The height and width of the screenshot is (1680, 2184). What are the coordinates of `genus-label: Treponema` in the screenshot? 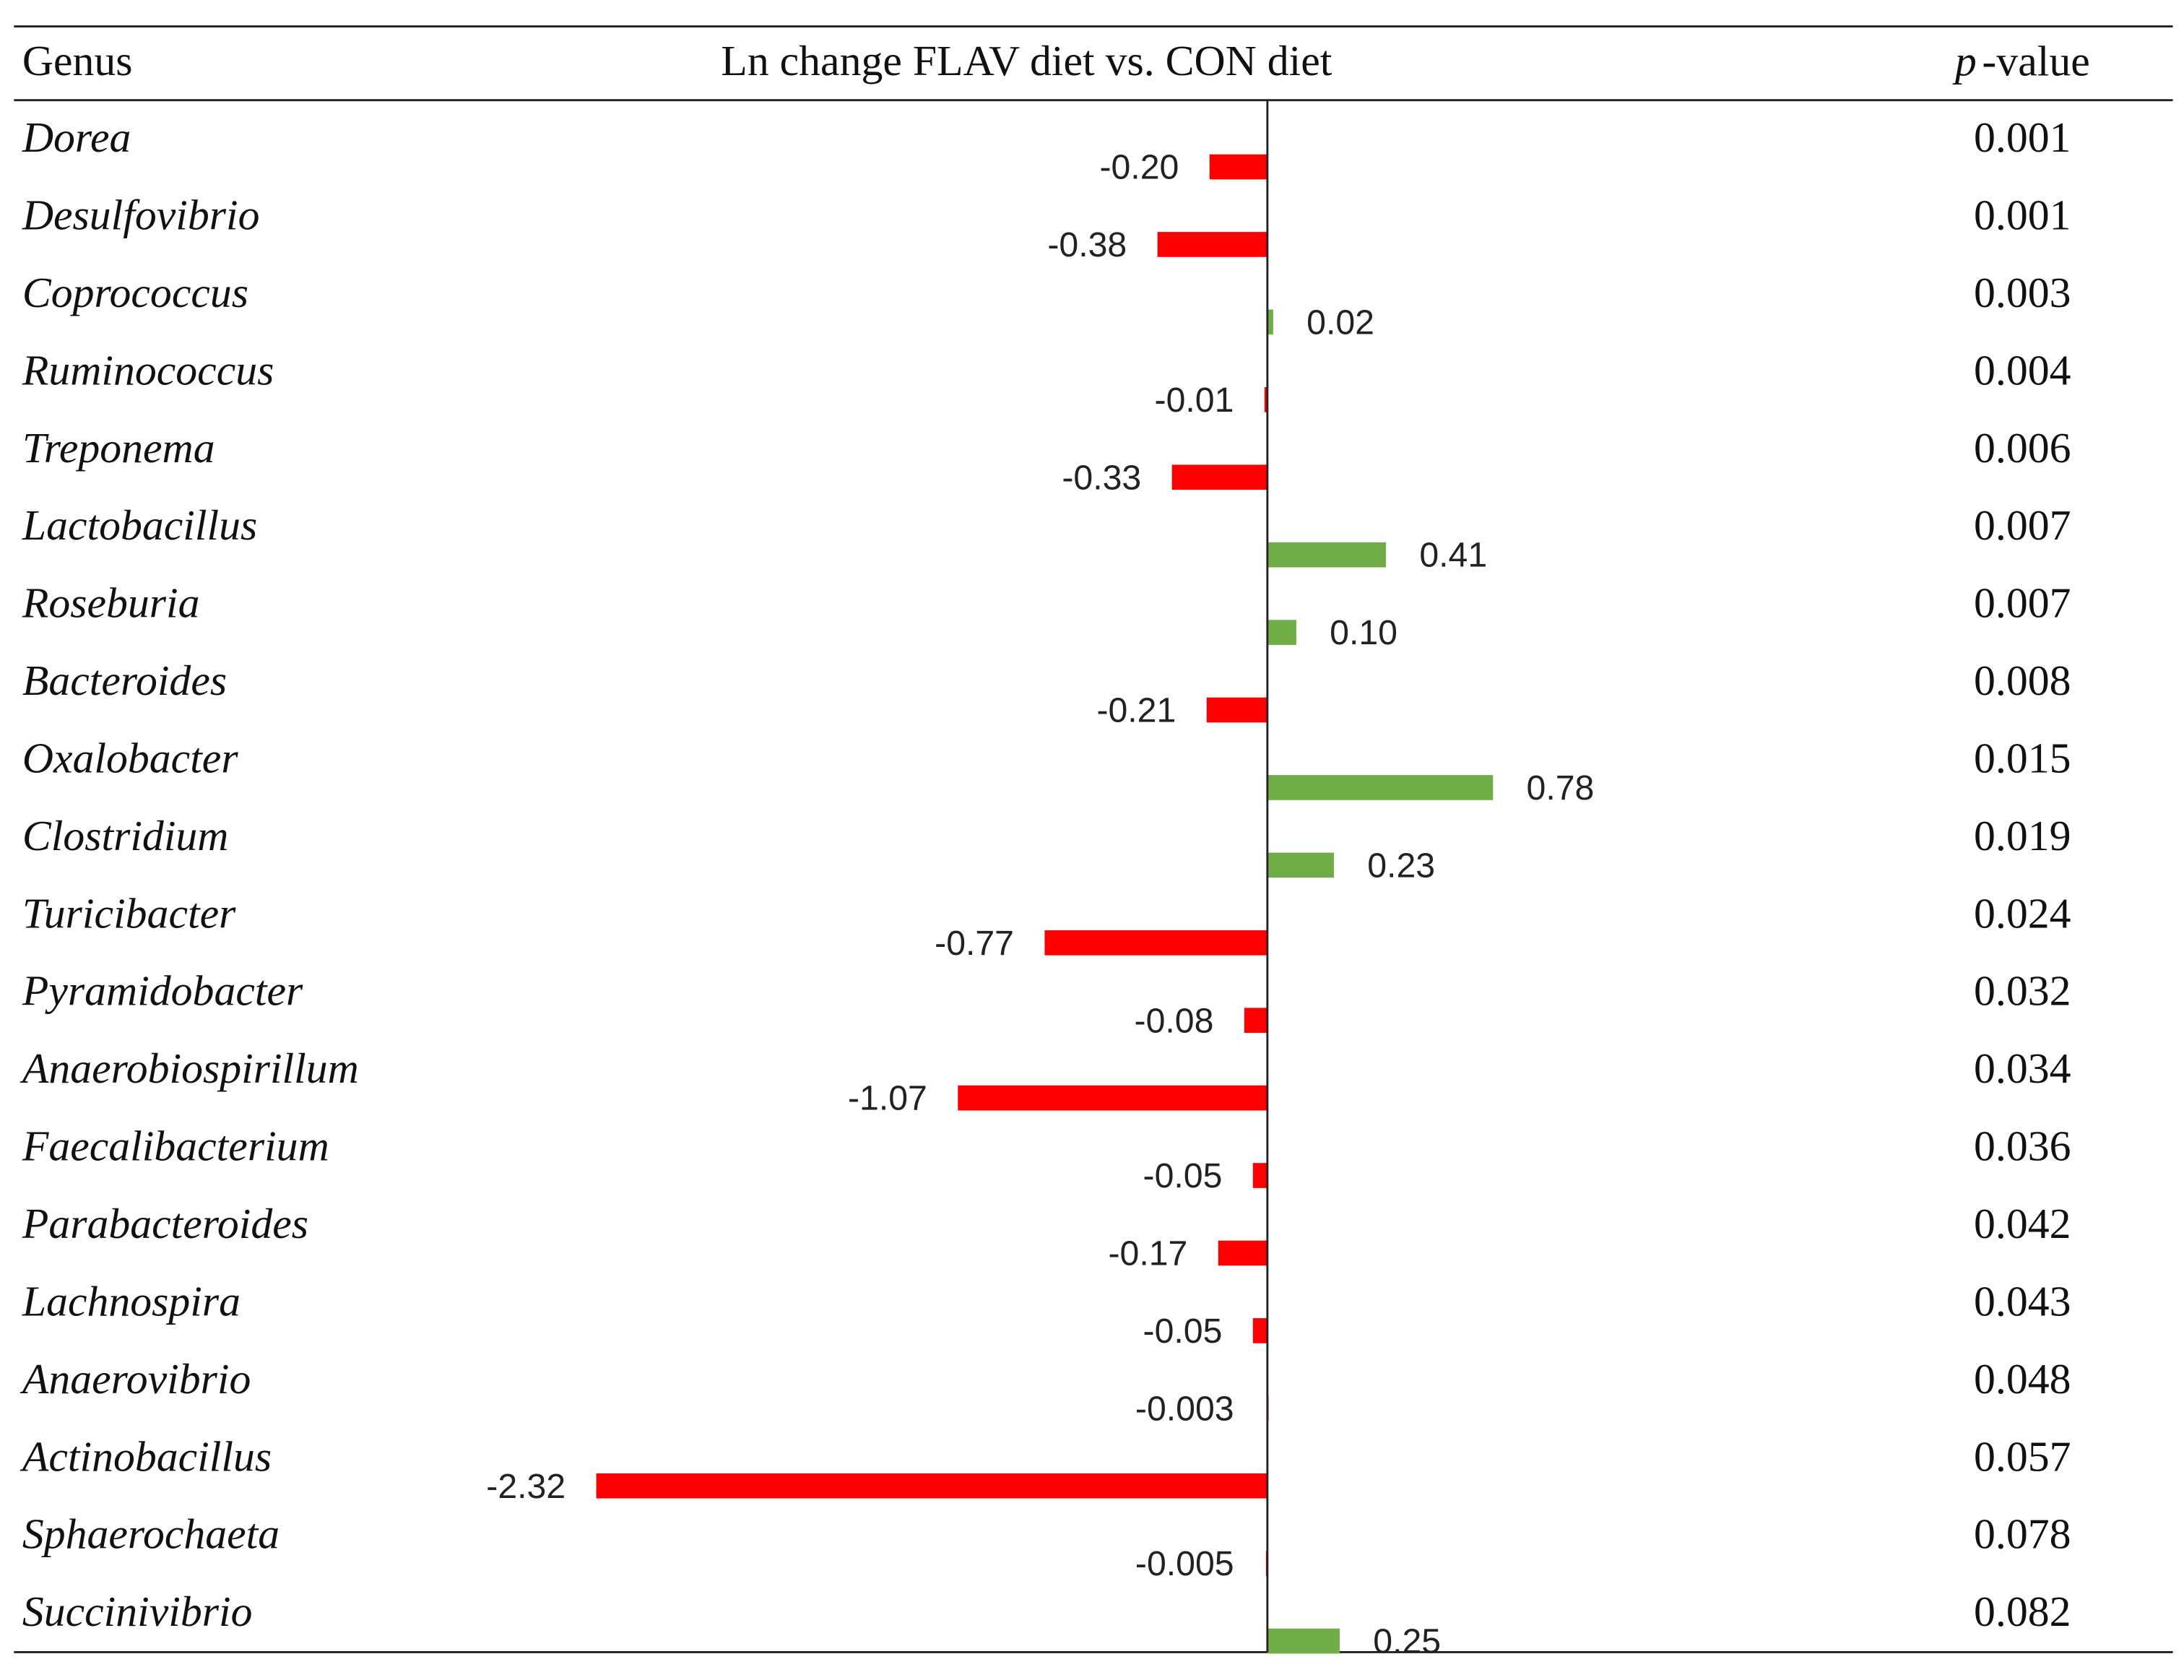 It's located at (118, 448).